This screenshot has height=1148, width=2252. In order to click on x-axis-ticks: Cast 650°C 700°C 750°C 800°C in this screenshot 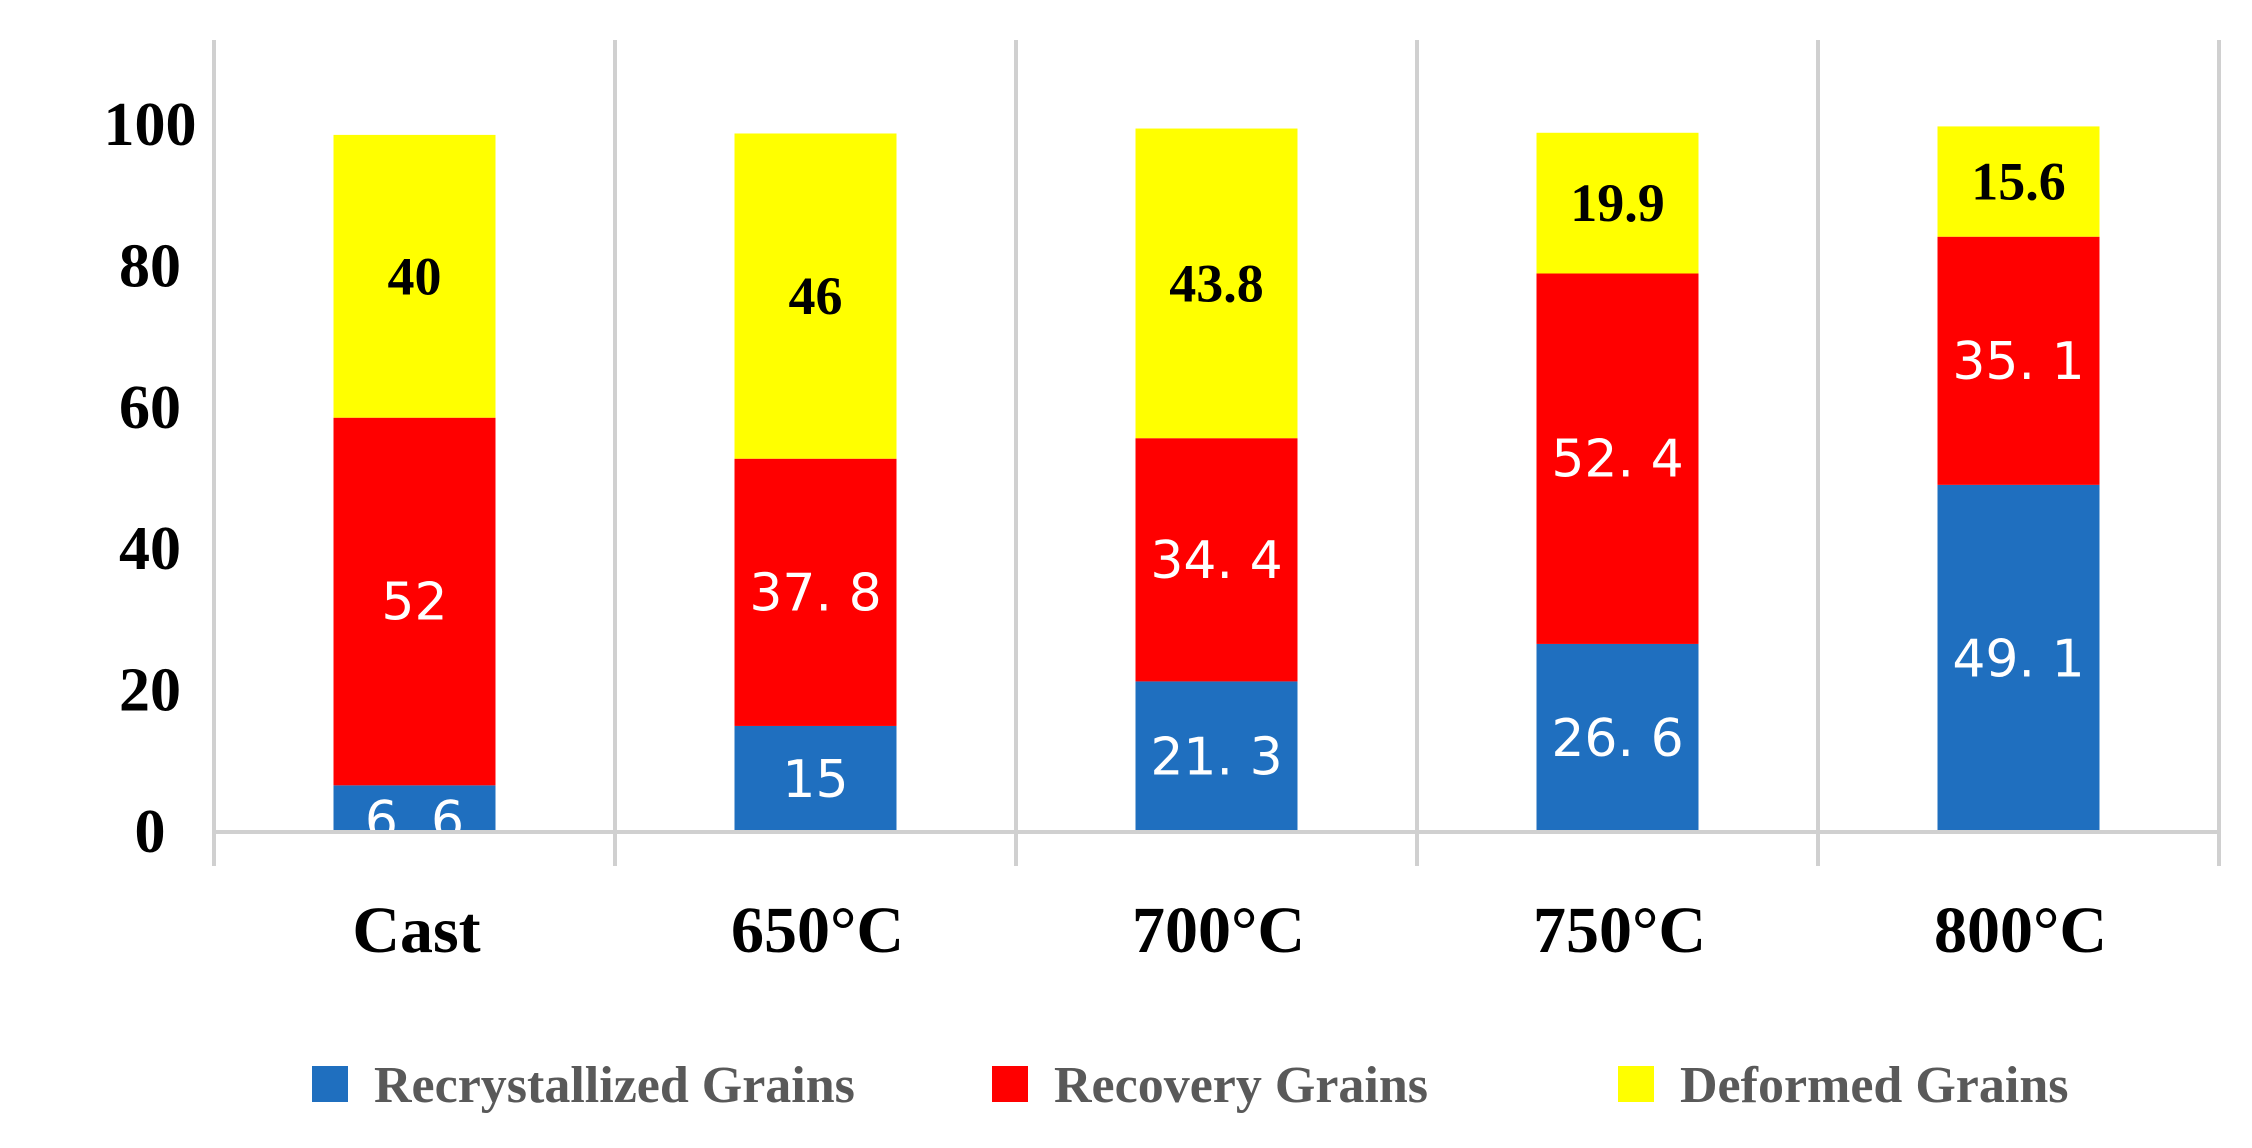, I will do `click(1229, 930)`.